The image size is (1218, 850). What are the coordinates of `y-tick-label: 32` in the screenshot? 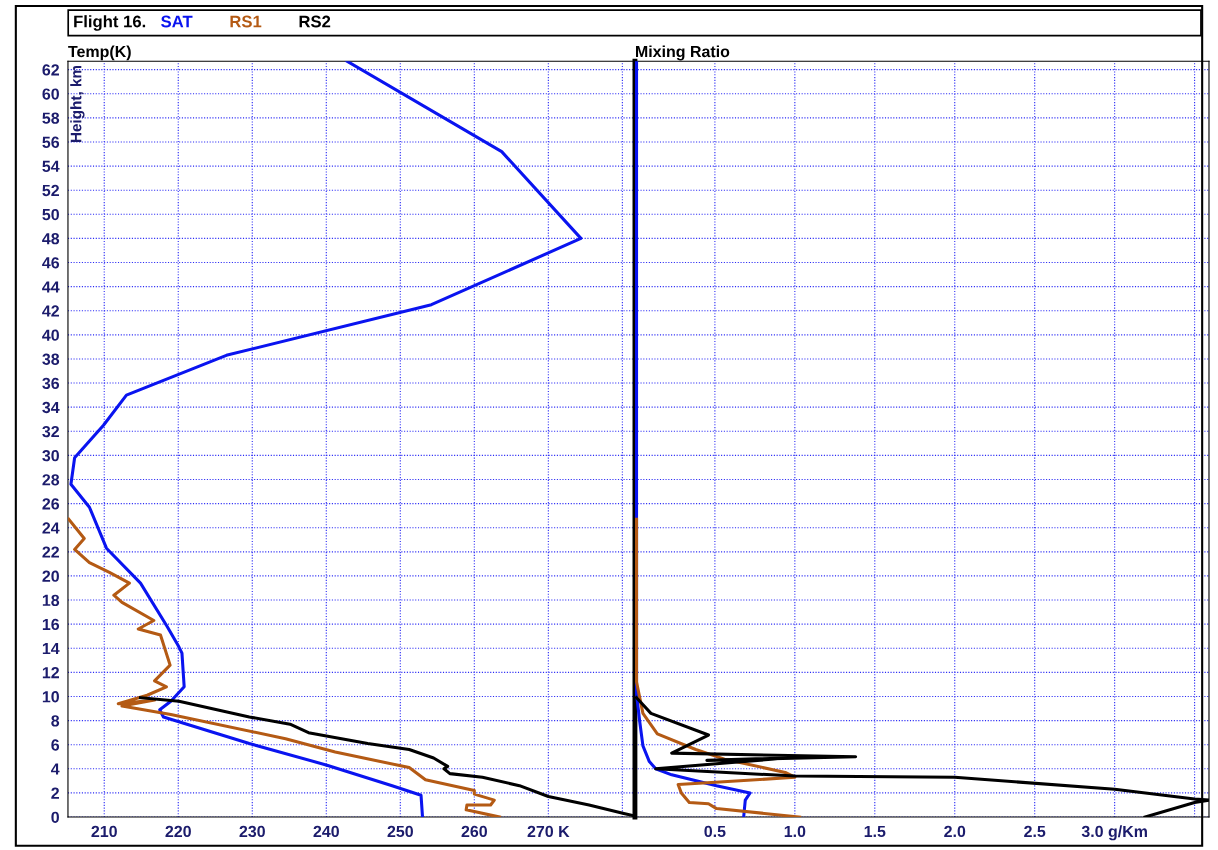 It's located at (50, 431).